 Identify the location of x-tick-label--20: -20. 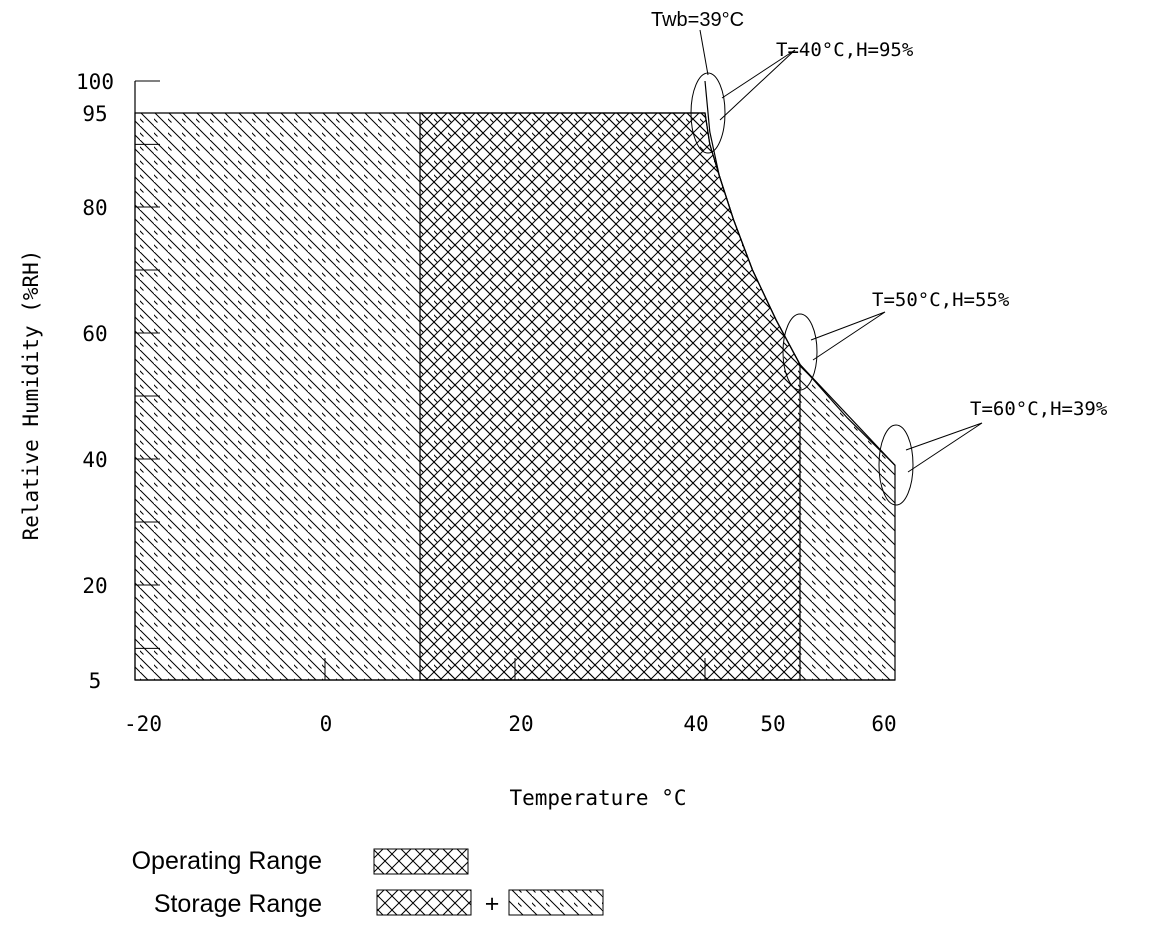
(143, 724).